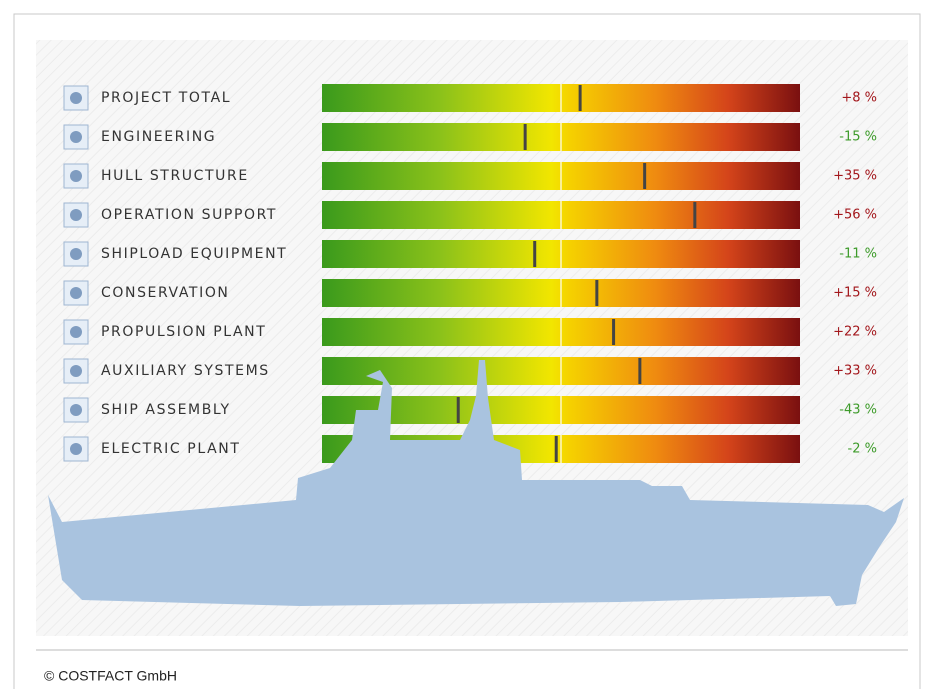  Describe the element at coordinates (185, 371) in the screenshot. I see `category-label: AUXILIARY SYSTEMS` at that location.